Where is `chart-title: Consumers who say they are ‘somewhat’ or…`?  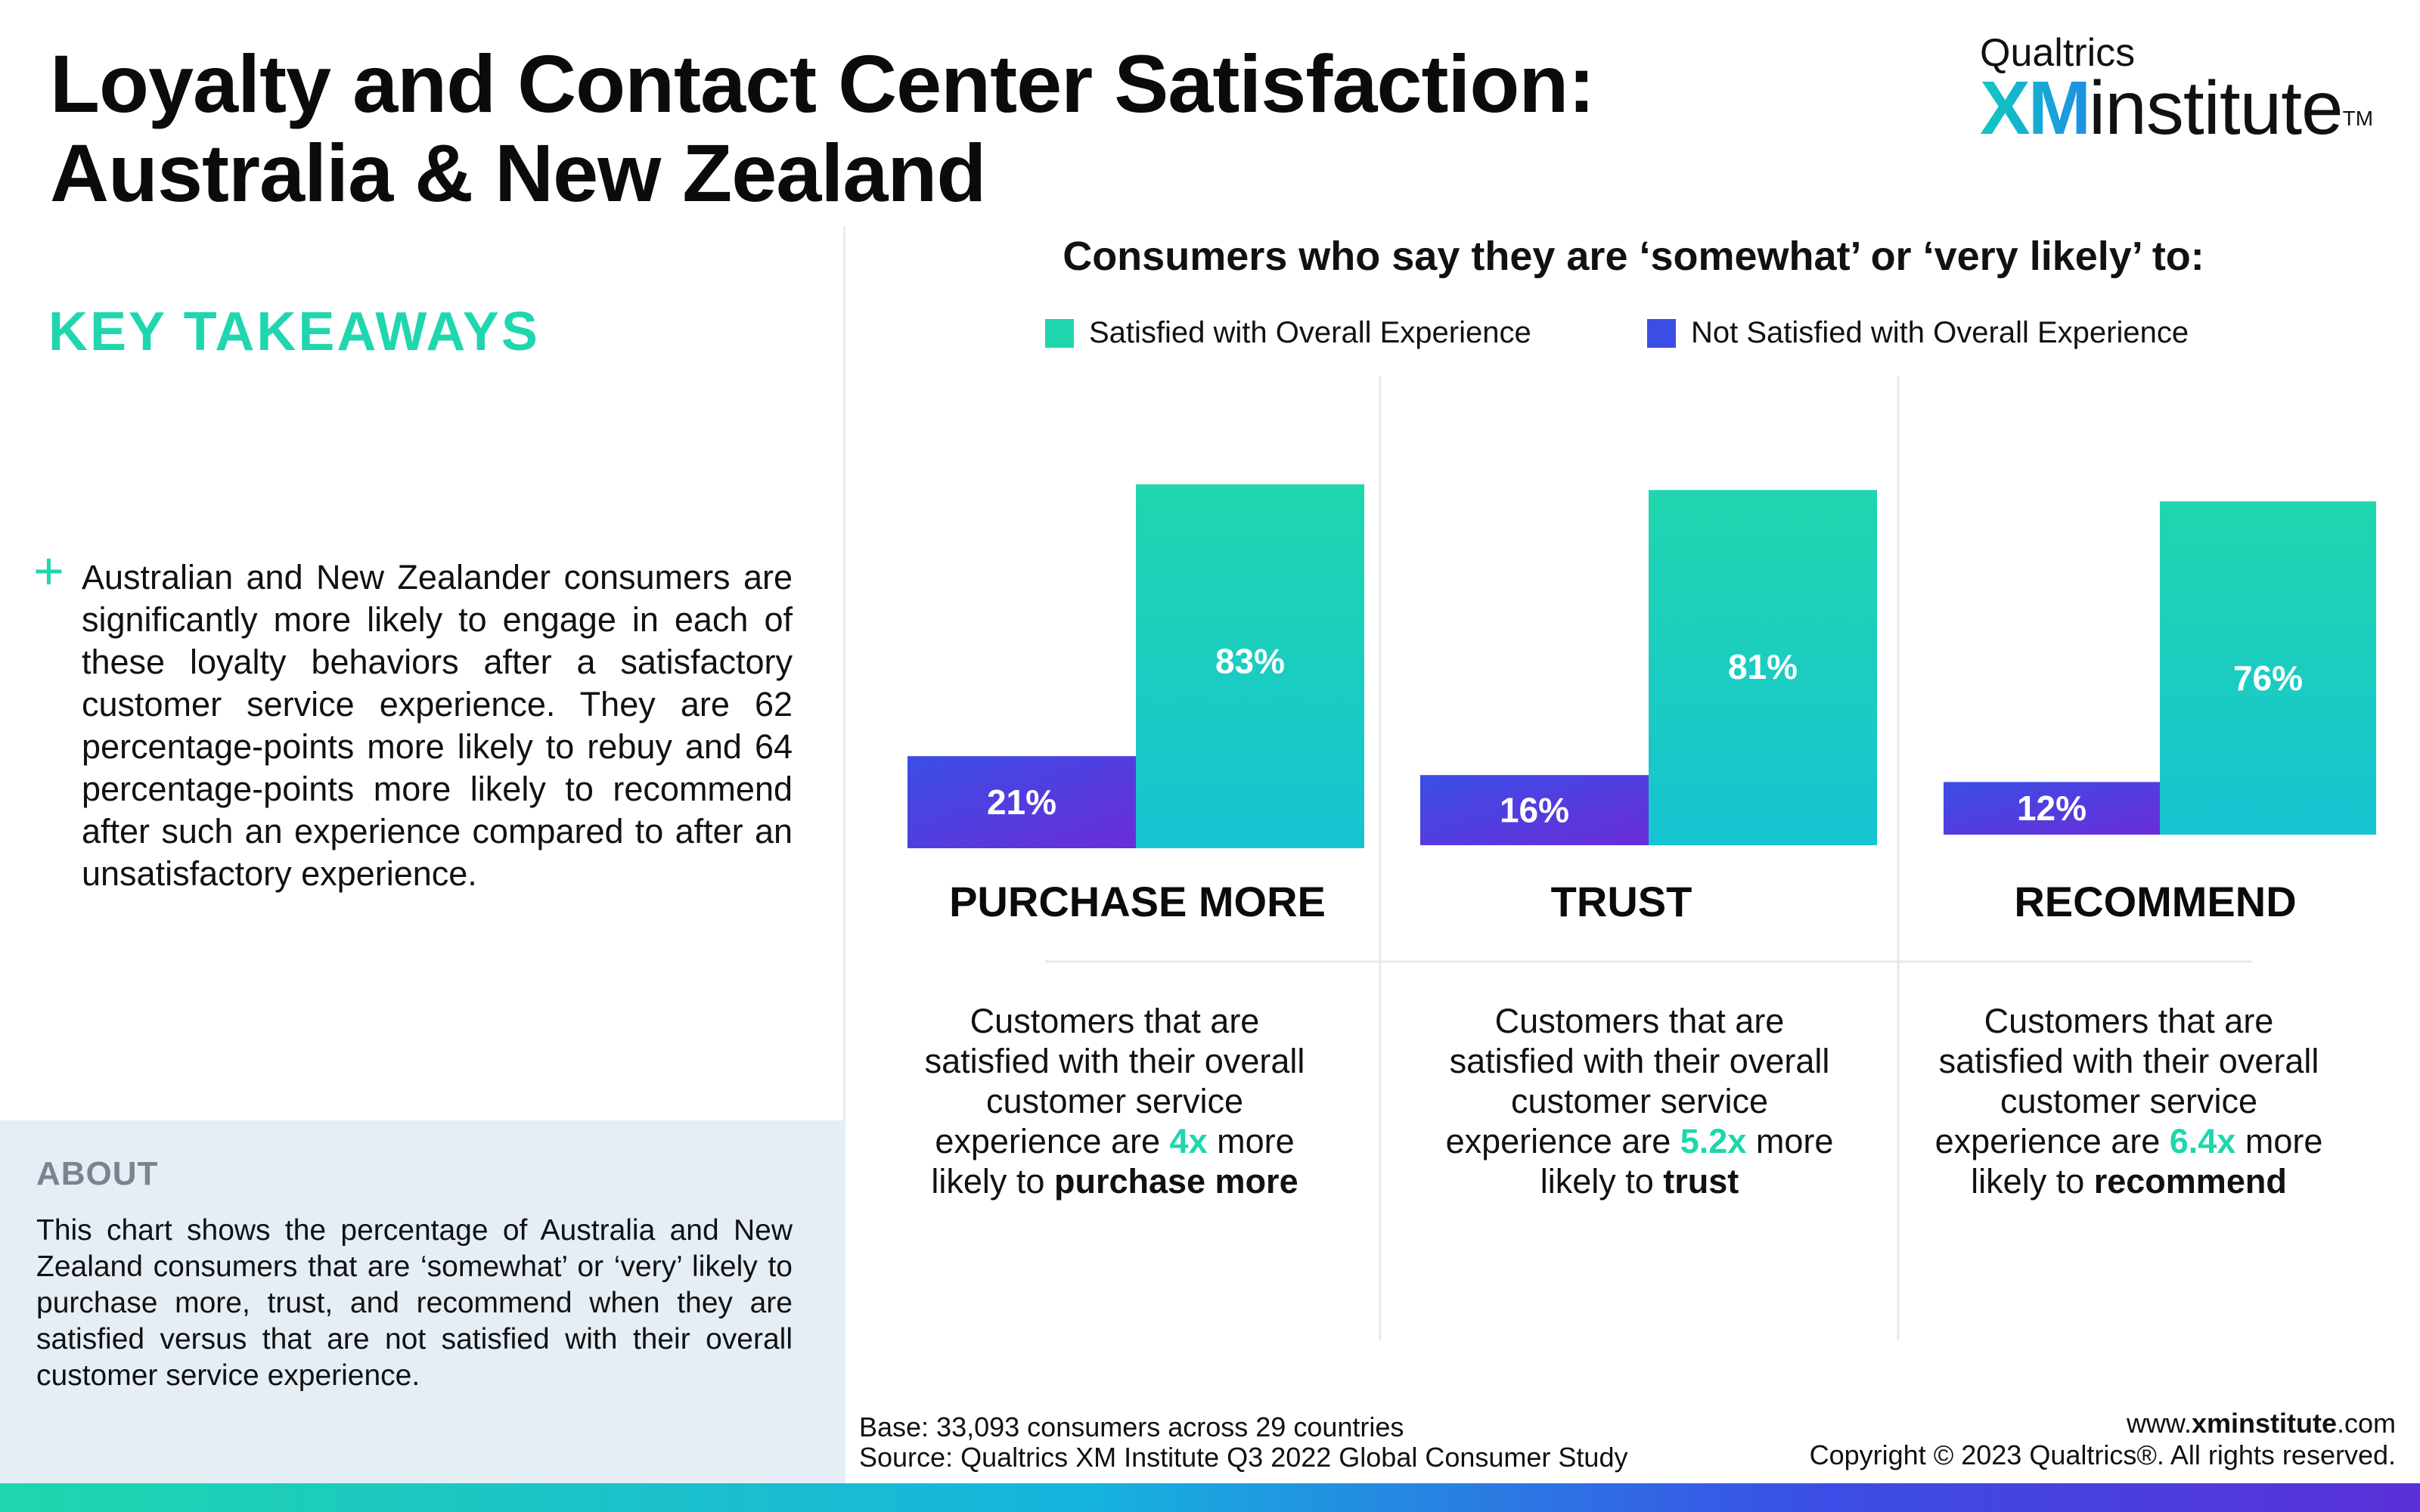 chart-title: Consumers who say they are ‘somewhat’ or… is located at coordinates (1633, 256).